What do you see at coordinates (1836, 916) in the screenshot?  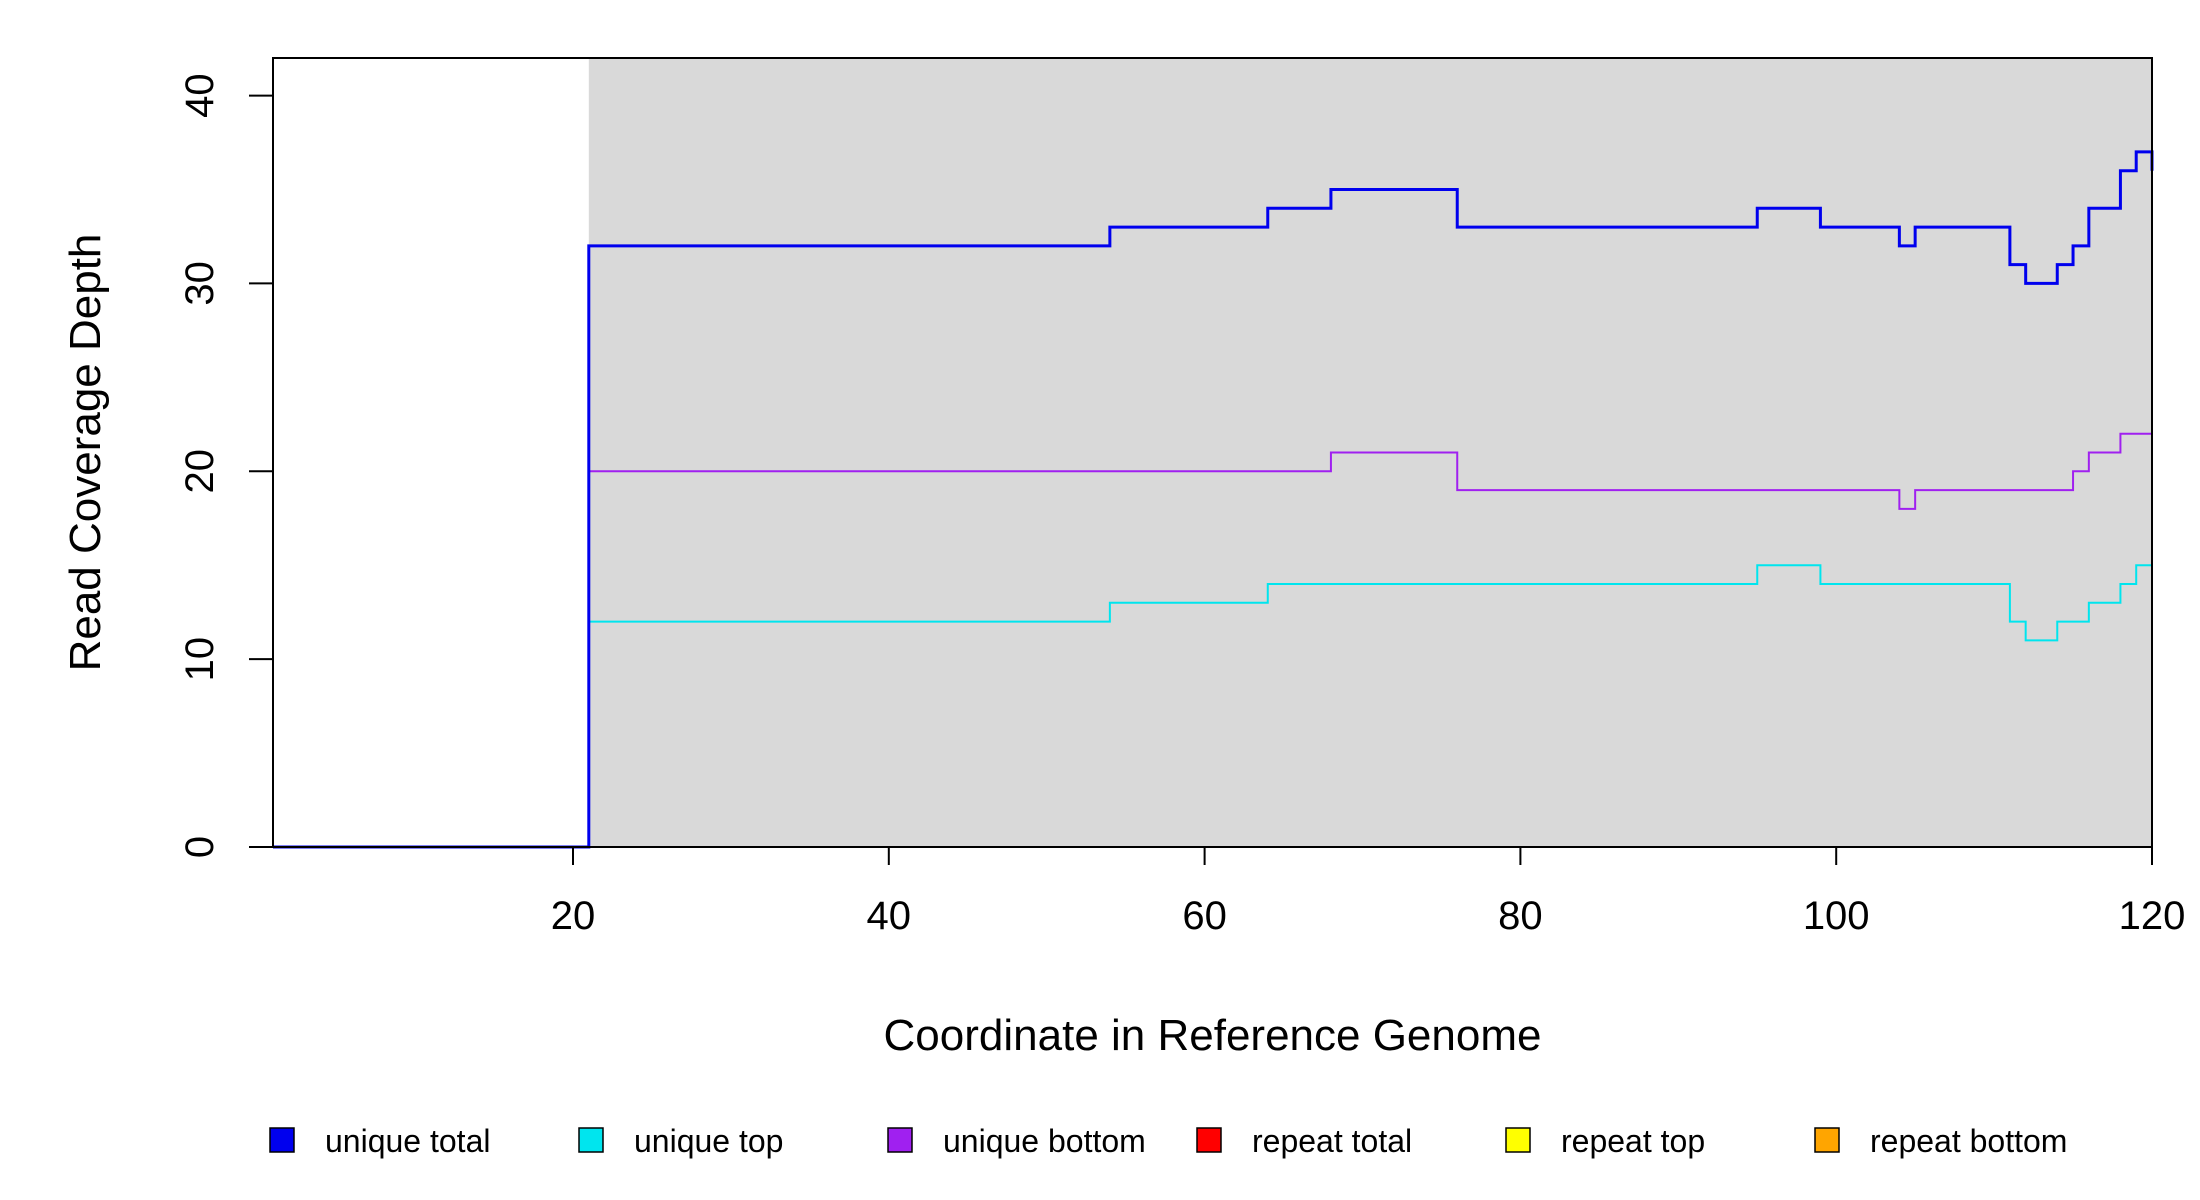 I see `x-tick-label-100: 100` at bounding box center [1836, 916].